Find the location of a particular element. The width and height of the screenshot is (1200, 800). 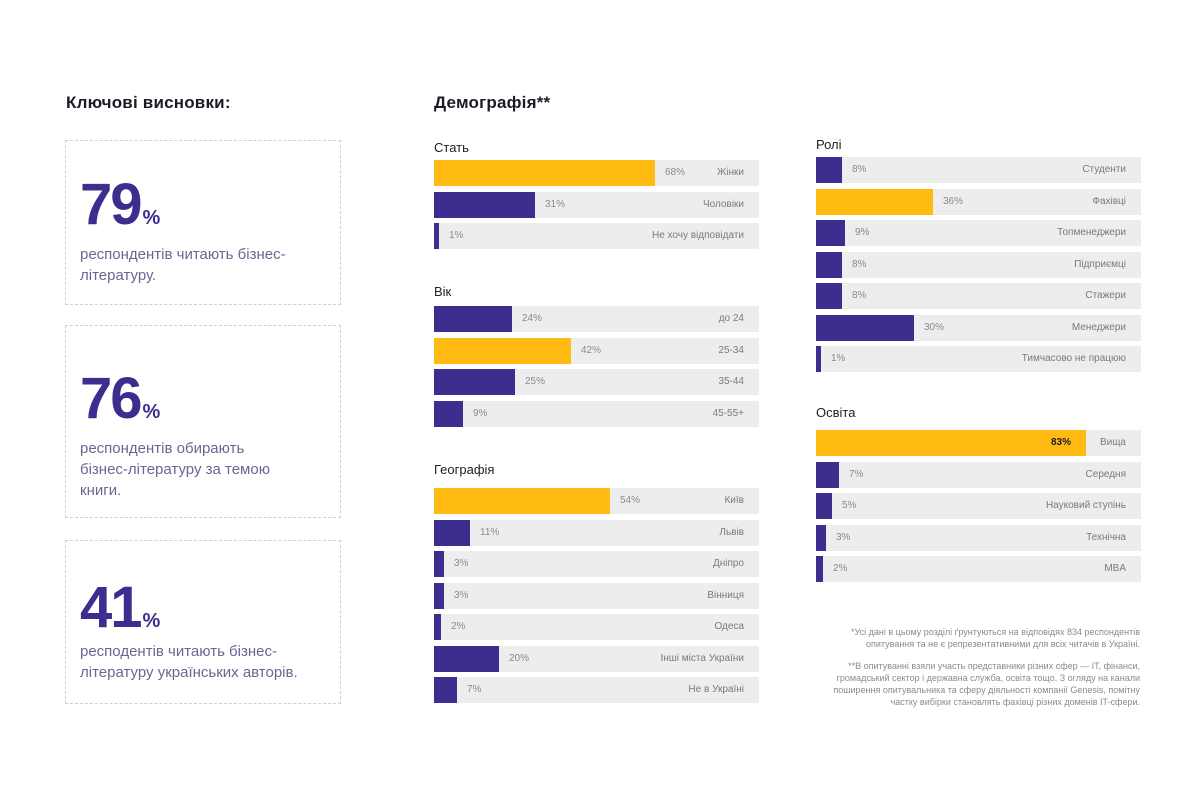

gender-row: 1% Не хочу відповідати is located at coordinates (596, 236).